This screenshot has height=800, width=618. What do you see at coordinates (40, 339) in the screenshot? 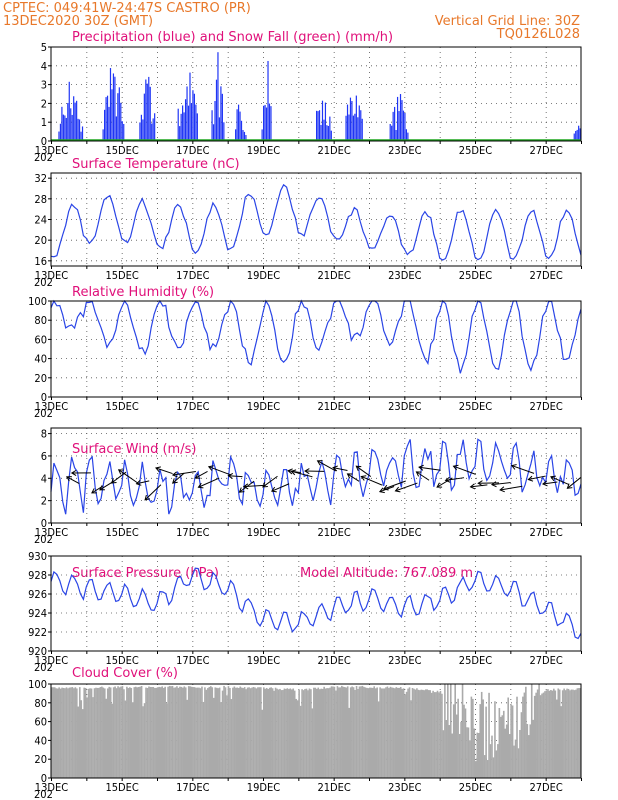
I see `y-tick-label: 60` at bounding box center [40, 339].